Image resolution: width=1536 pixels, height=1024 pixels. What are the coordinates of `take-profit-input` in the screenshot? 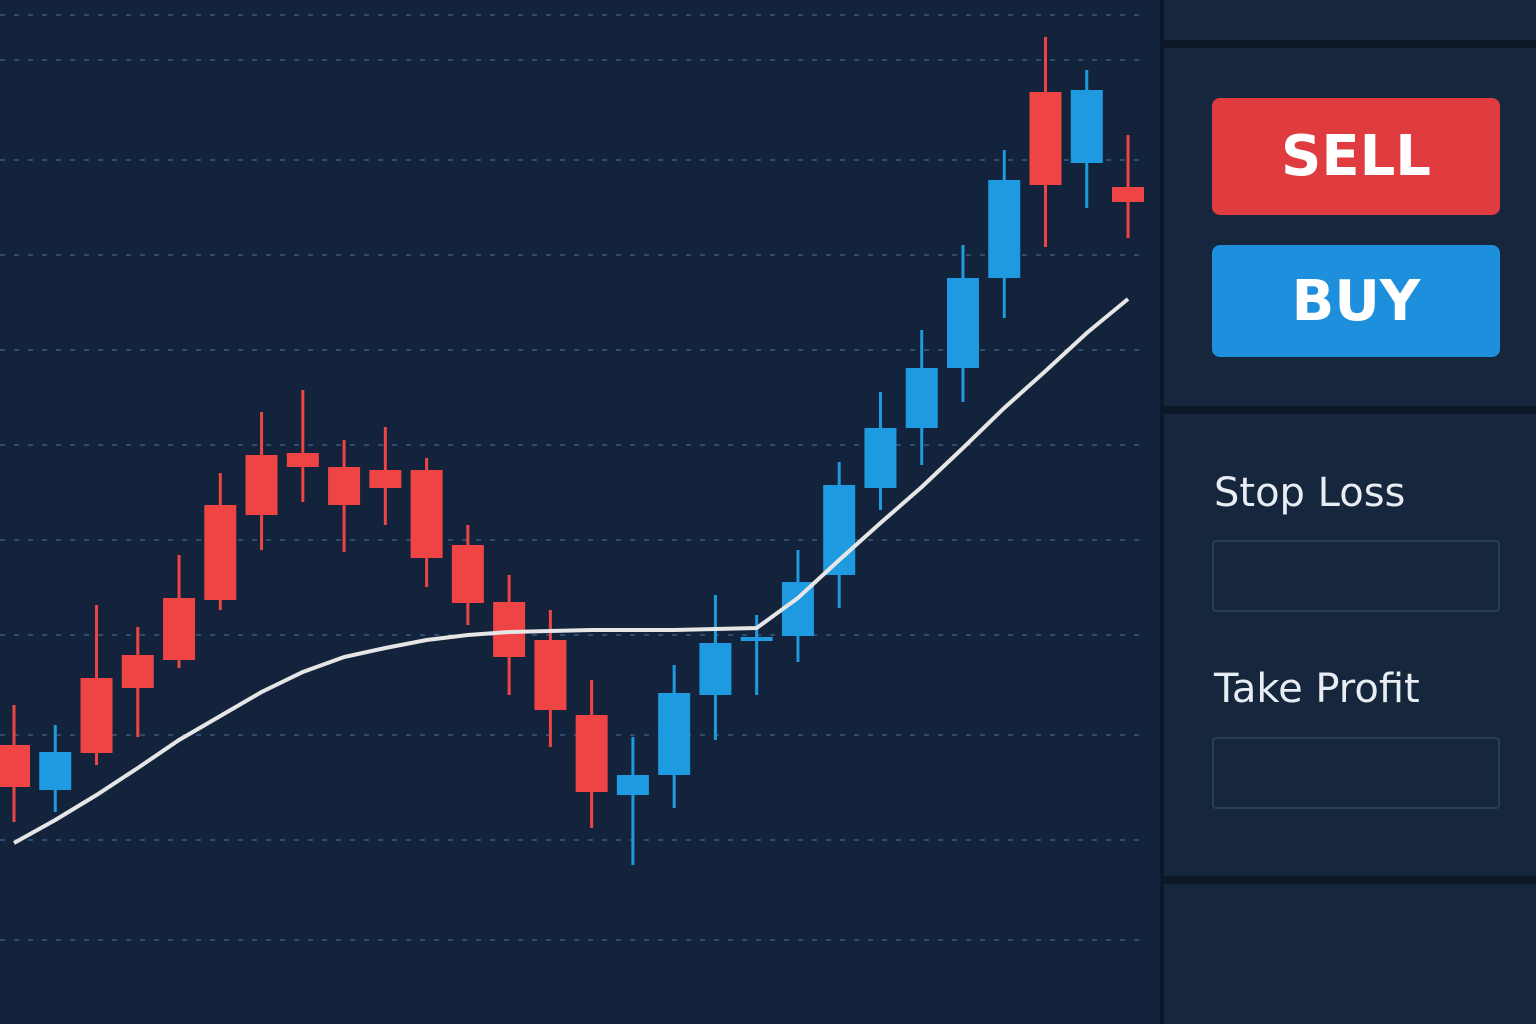 It's located at (1356, 773).